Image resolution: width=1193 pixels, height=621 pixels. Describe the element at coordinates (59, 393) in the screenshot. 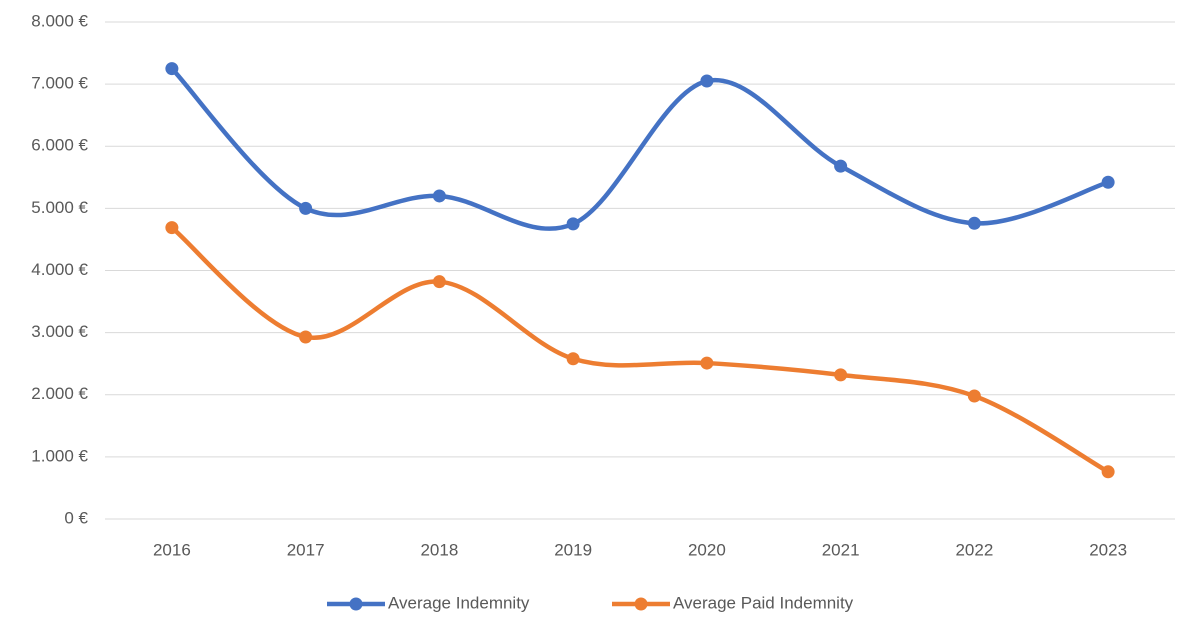

I see `y-tick-label: 2.000 €` at that location.